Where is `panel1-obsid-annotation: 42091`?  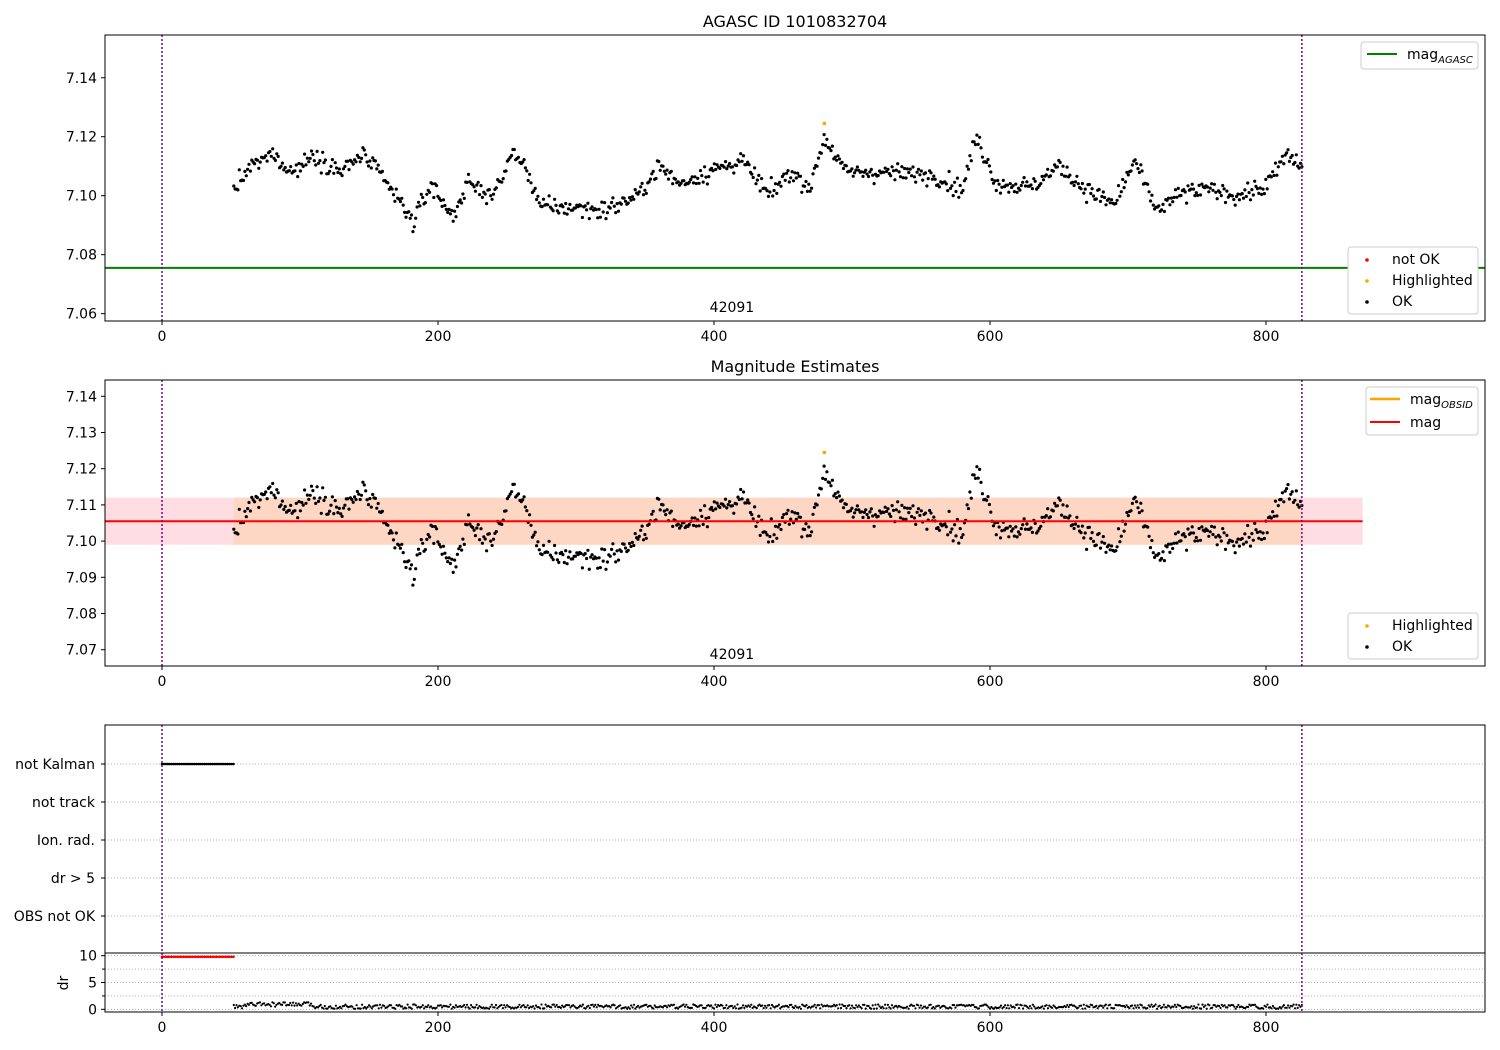
panel1-obsid-annotation: 42091 is located at coordinates (732, 308).